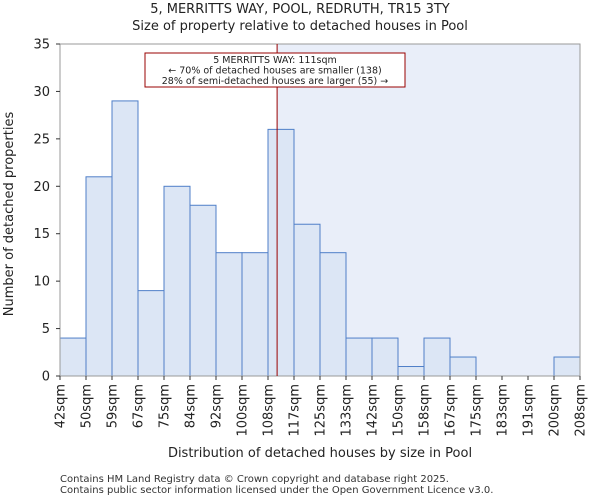 The image size is (600, 500). Describe the element at coordinates (425, 410) in the screenshot. I see `x-tick-label: 158sqm` at that location.